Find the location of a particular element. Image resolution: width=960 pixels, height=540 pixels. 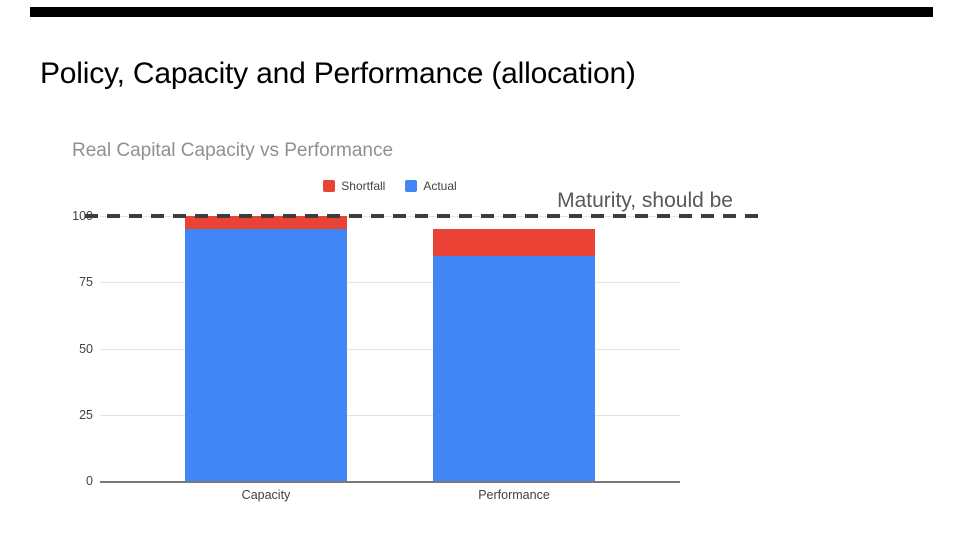

legend-item-actual: Actual is located at coordinates (431, 186).